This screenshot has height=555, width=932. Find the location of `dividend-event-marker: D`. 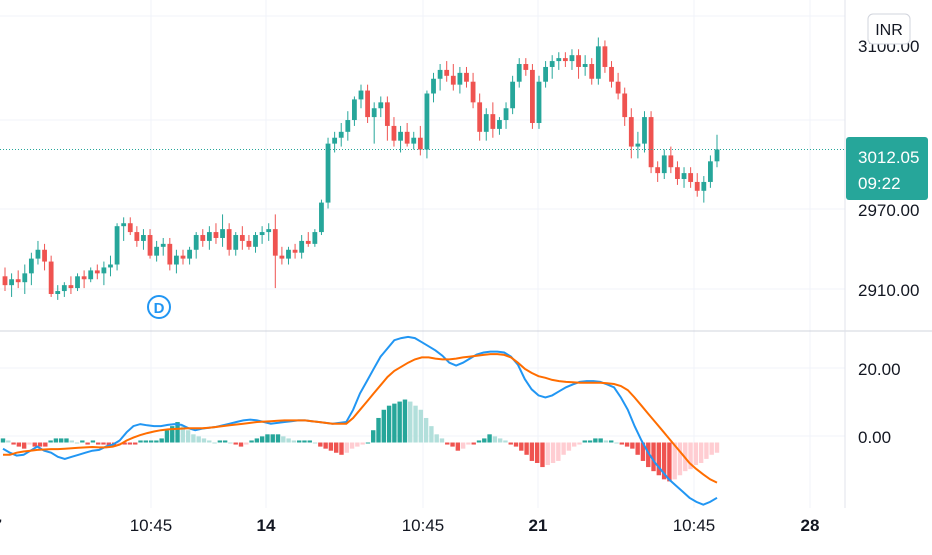

dividend-event-marker: D is located at coordinates (159, 307).